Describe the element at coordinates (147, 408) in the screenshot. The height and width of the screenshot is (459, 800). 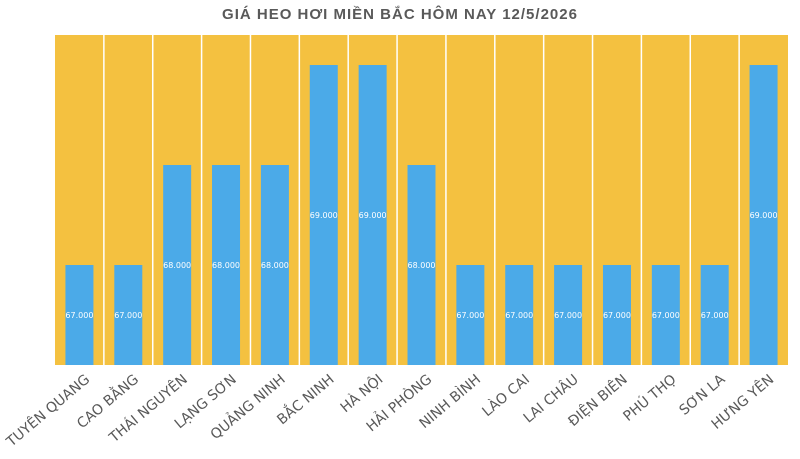
I see `x-tick-label: THÁI NGUYÊN` at that location.